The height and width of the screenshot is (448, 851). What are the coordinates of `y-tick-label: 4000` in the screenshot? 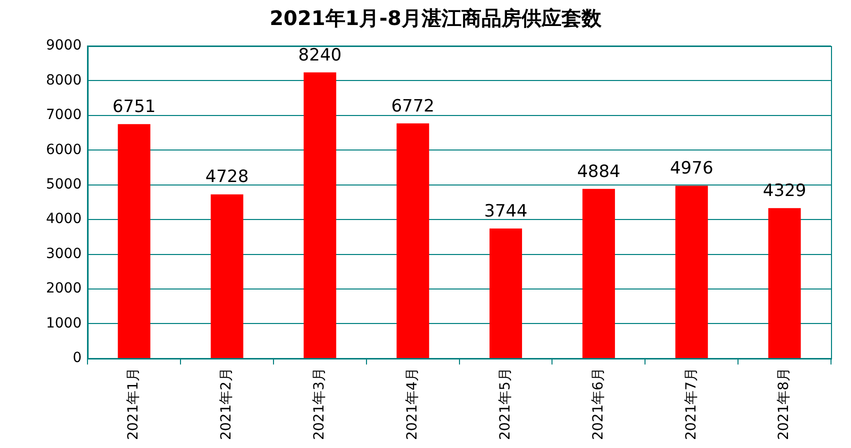 It's located at (64, 219).